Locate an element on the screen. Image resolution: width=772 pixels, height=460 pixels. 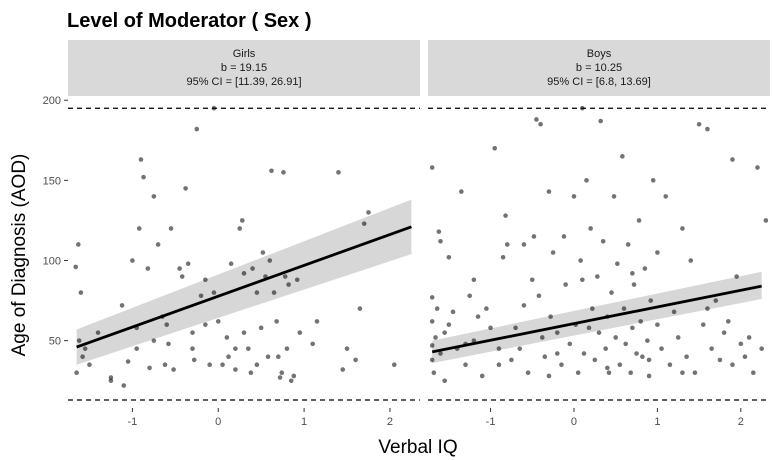
strip-boys is located at coordinates (599, 68).